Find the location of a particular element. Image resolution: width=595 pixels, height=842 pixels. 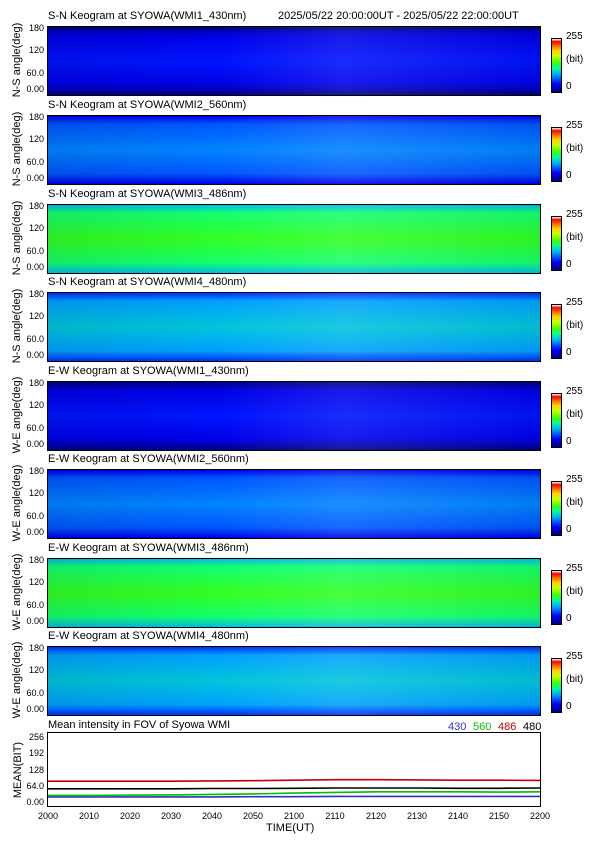

mean-xtick: 2200 is located at coordinates (540, 816).